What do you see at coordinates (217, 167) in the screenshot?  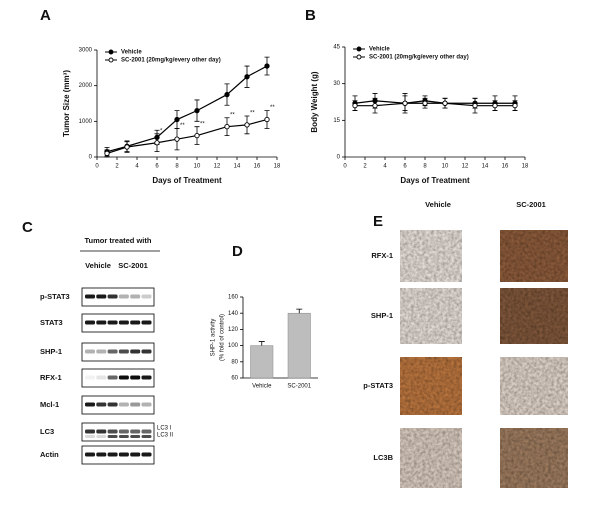 I see `x-tick-label: 12` at bounding box center [217, 167].